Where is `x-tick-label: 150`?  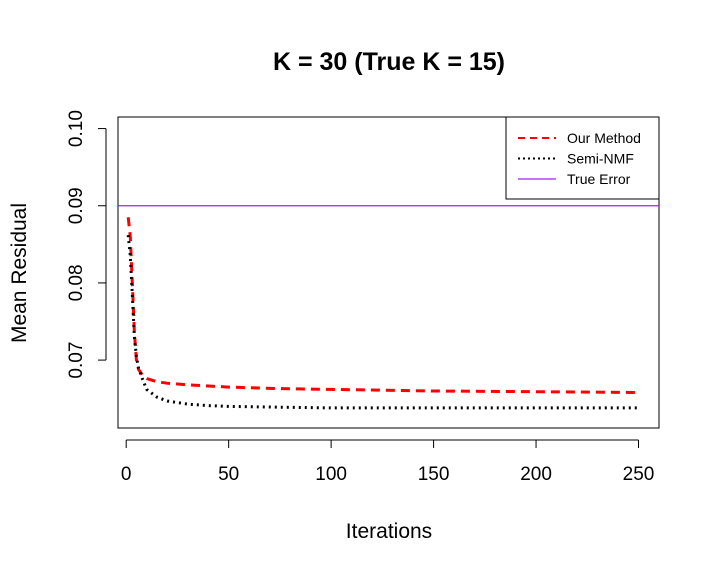 x-tick-label: 150 is located at coordinates (434, 474).